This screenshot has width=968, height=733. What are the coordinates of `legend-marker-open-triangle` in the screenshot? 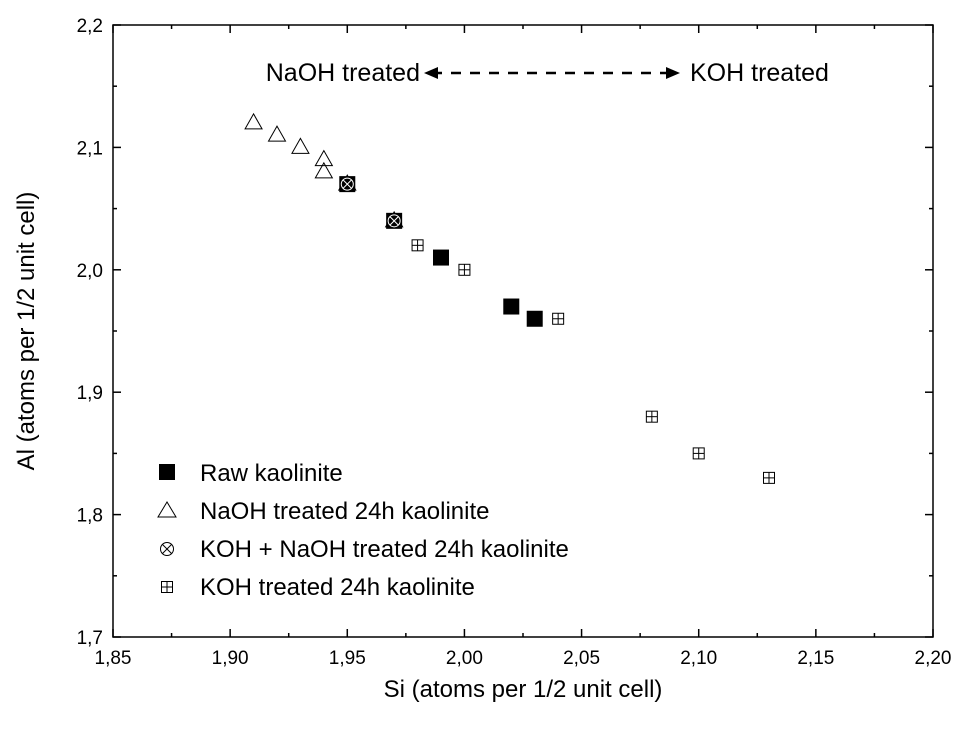 It's located at (167, 509).